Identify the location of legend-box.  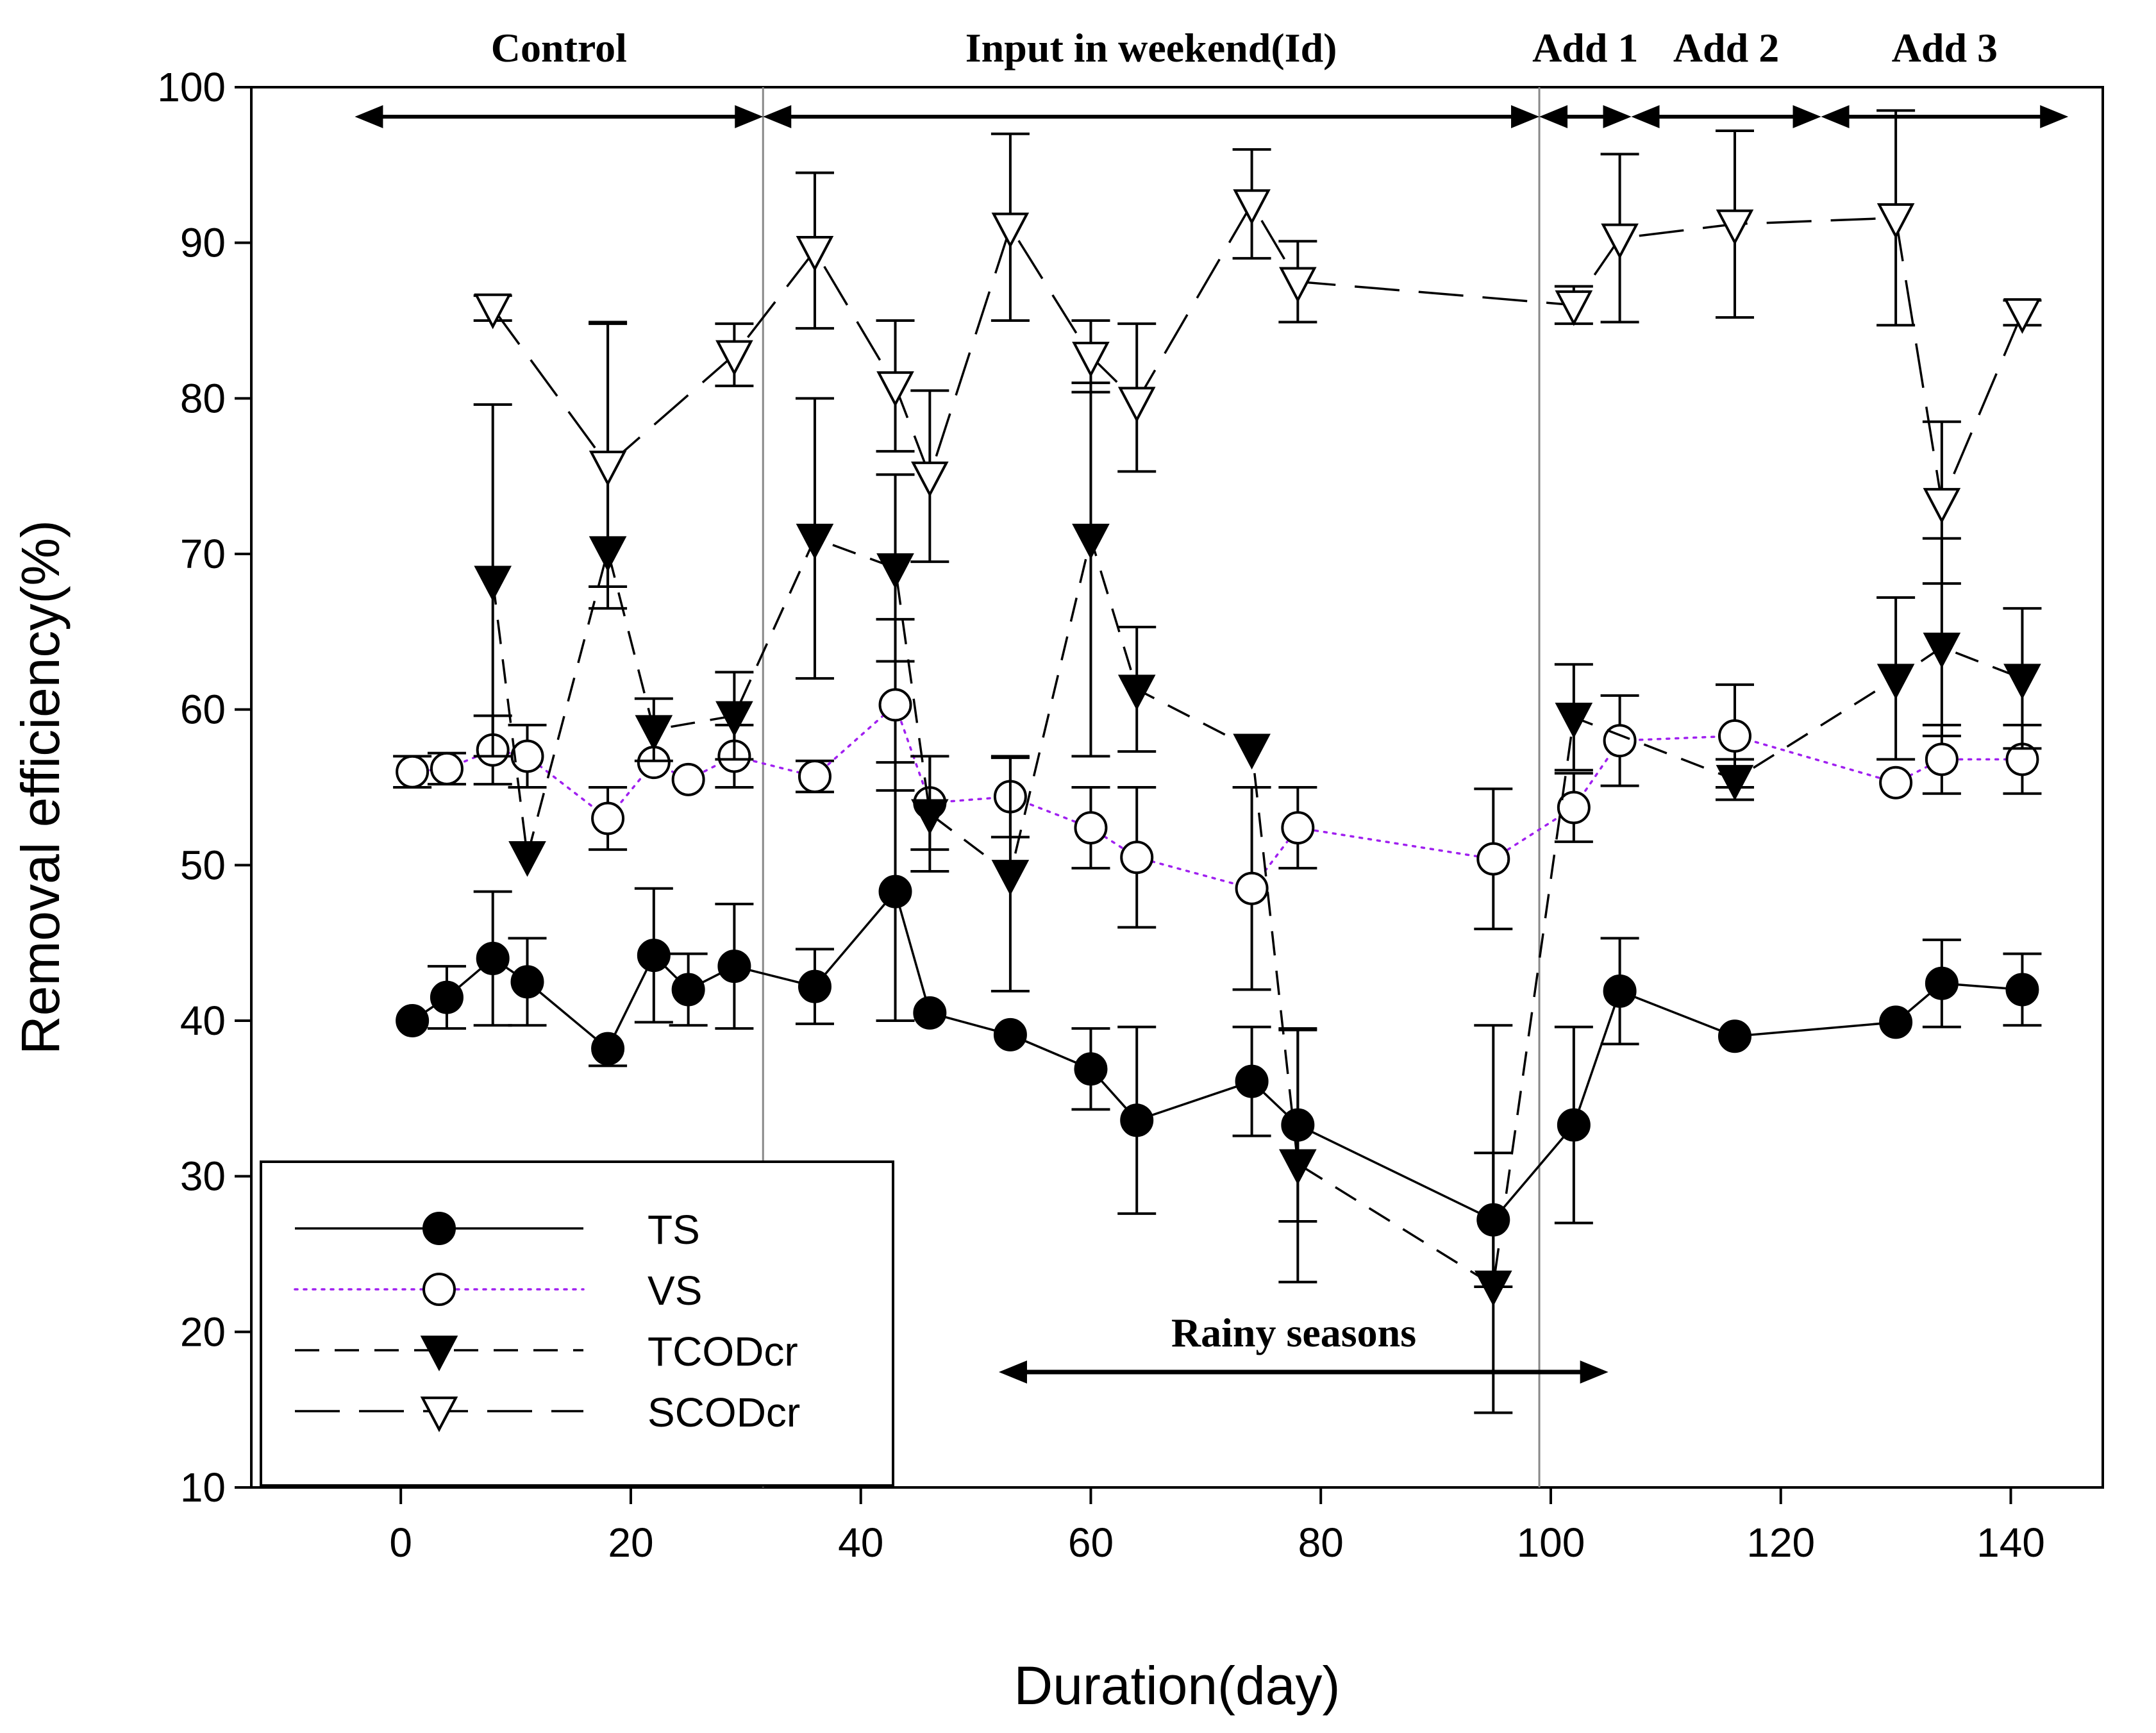
(577, 1324).